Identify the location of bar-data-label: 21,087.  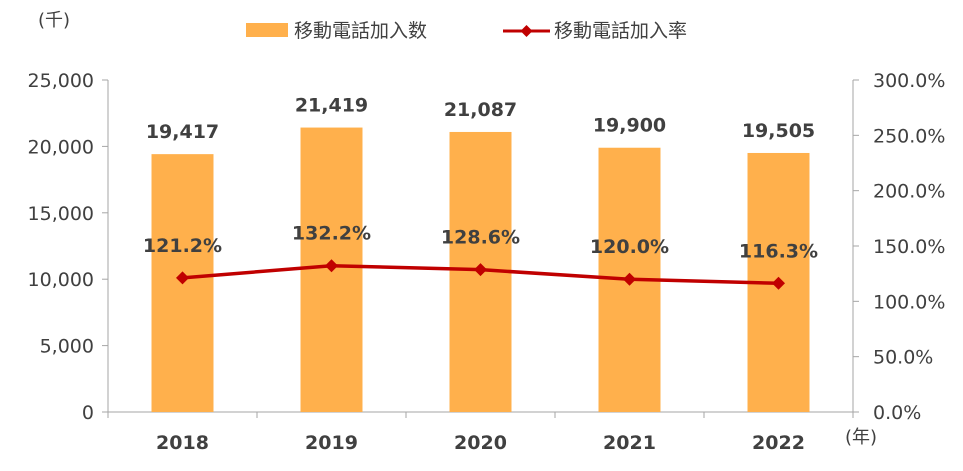
(480, 110).